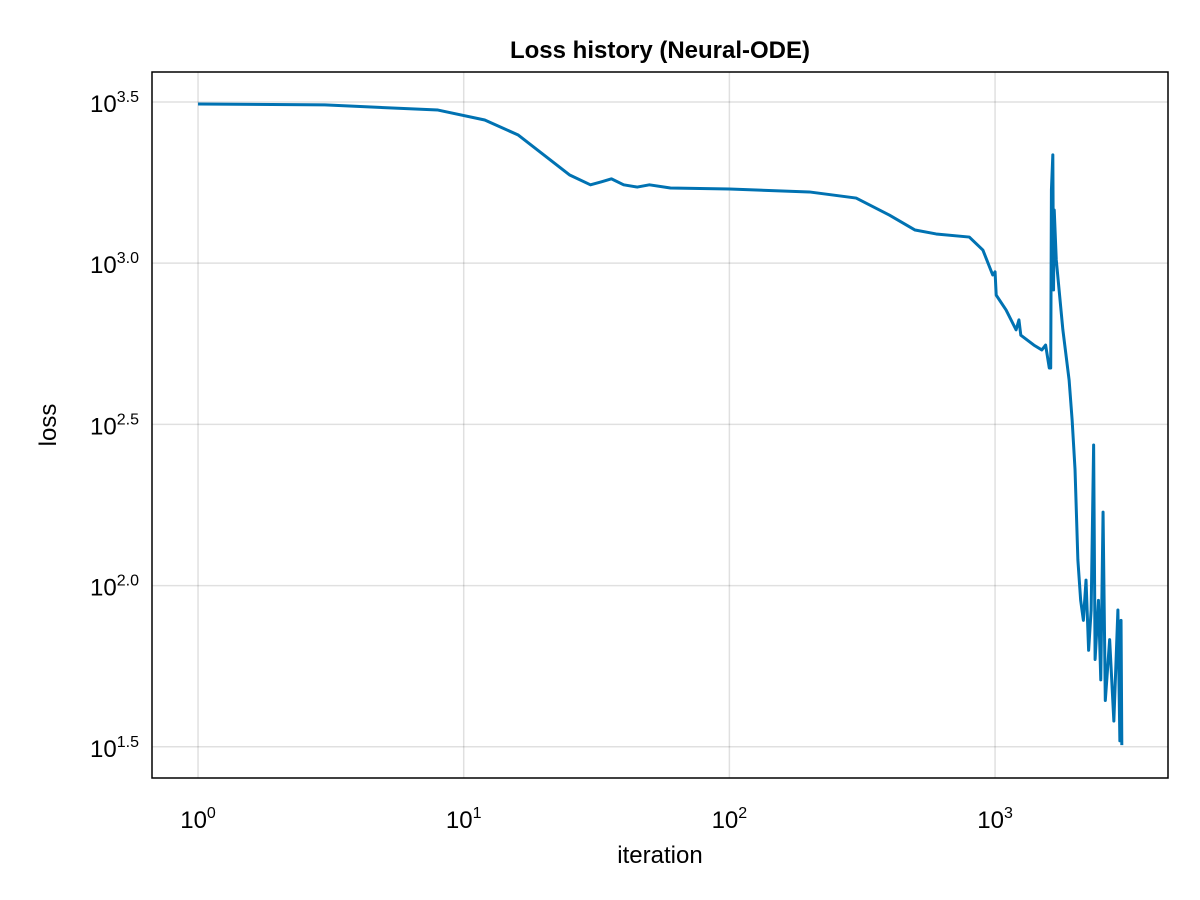 The image size is (1200, 900). I want to click on x-tick-label-exponent: 1, so click(477, 813).